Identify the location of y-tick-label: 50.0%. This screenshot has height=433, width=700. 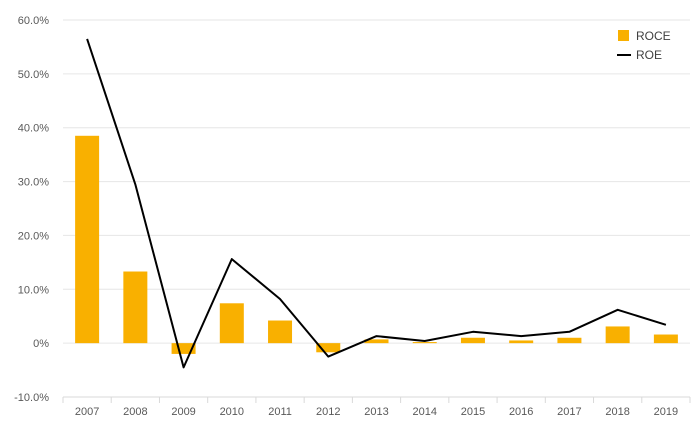
(33, 75).